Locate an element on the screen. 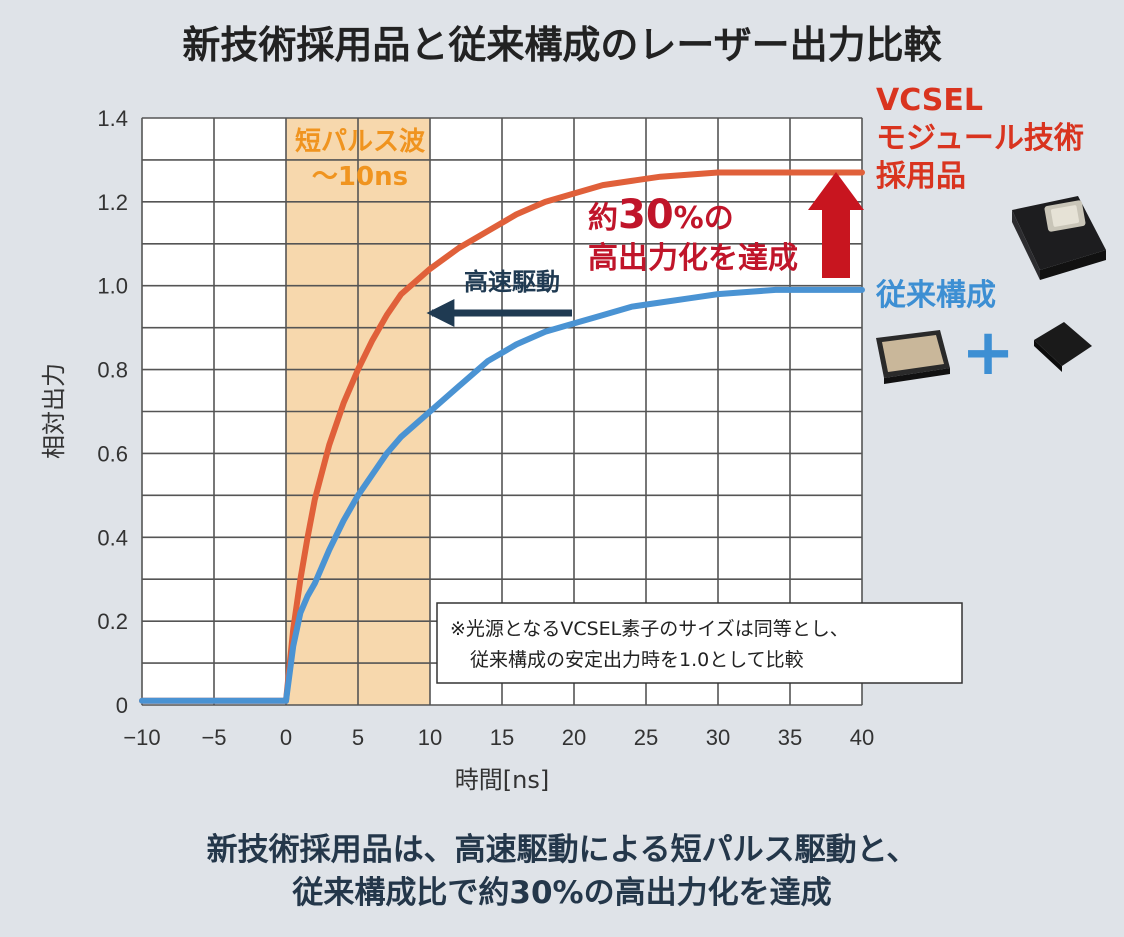  vcsel-module-image is located at coordinates (1059, 238).